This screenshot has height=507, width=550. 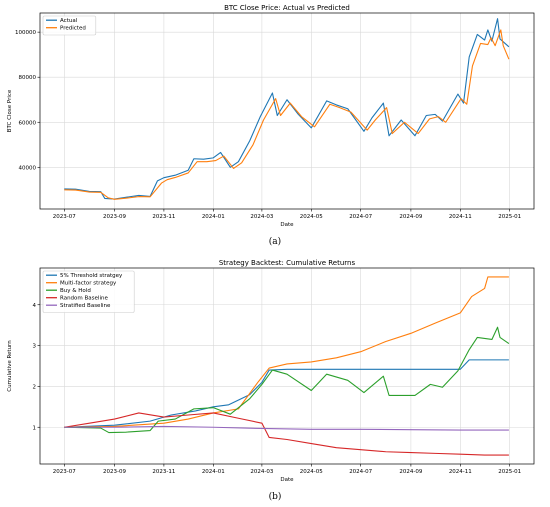 I want to click on y-tick-label: 100000, so click(x=25, y=33).